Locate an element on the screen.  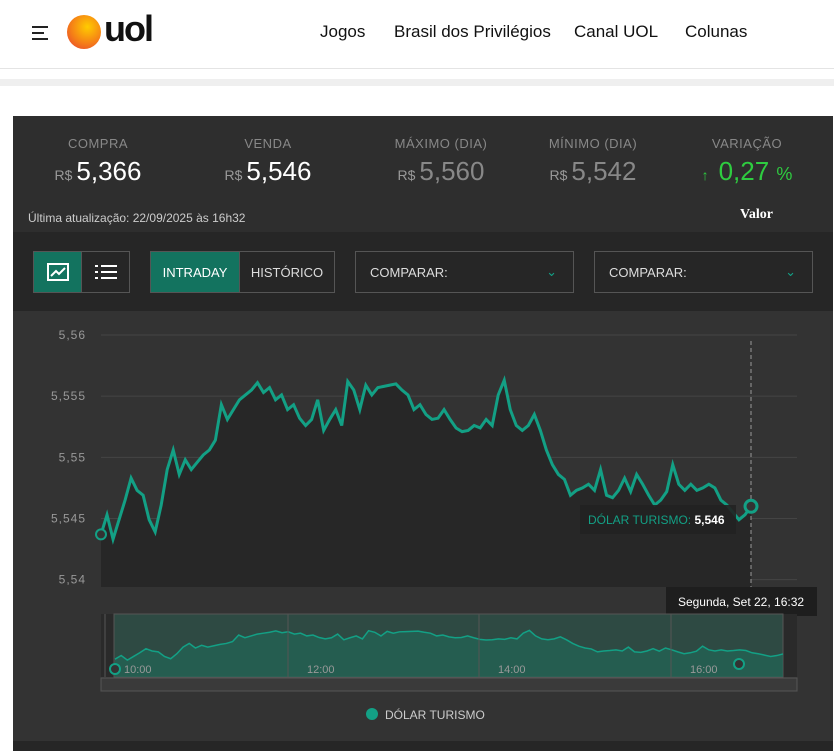
nav-link: Colunas is located at coordinates (716, 31).